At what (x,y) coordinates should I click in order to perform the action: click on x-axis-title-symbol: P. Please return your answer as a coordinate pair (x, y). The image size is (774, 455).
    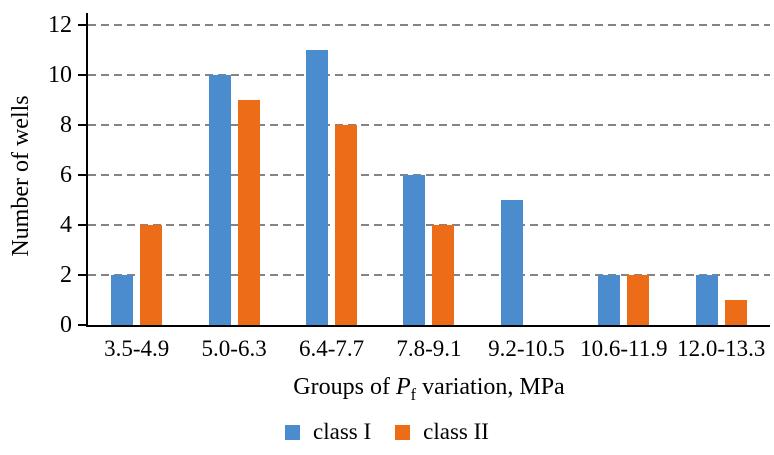
    Looking at the image, I should click on (403, 387).